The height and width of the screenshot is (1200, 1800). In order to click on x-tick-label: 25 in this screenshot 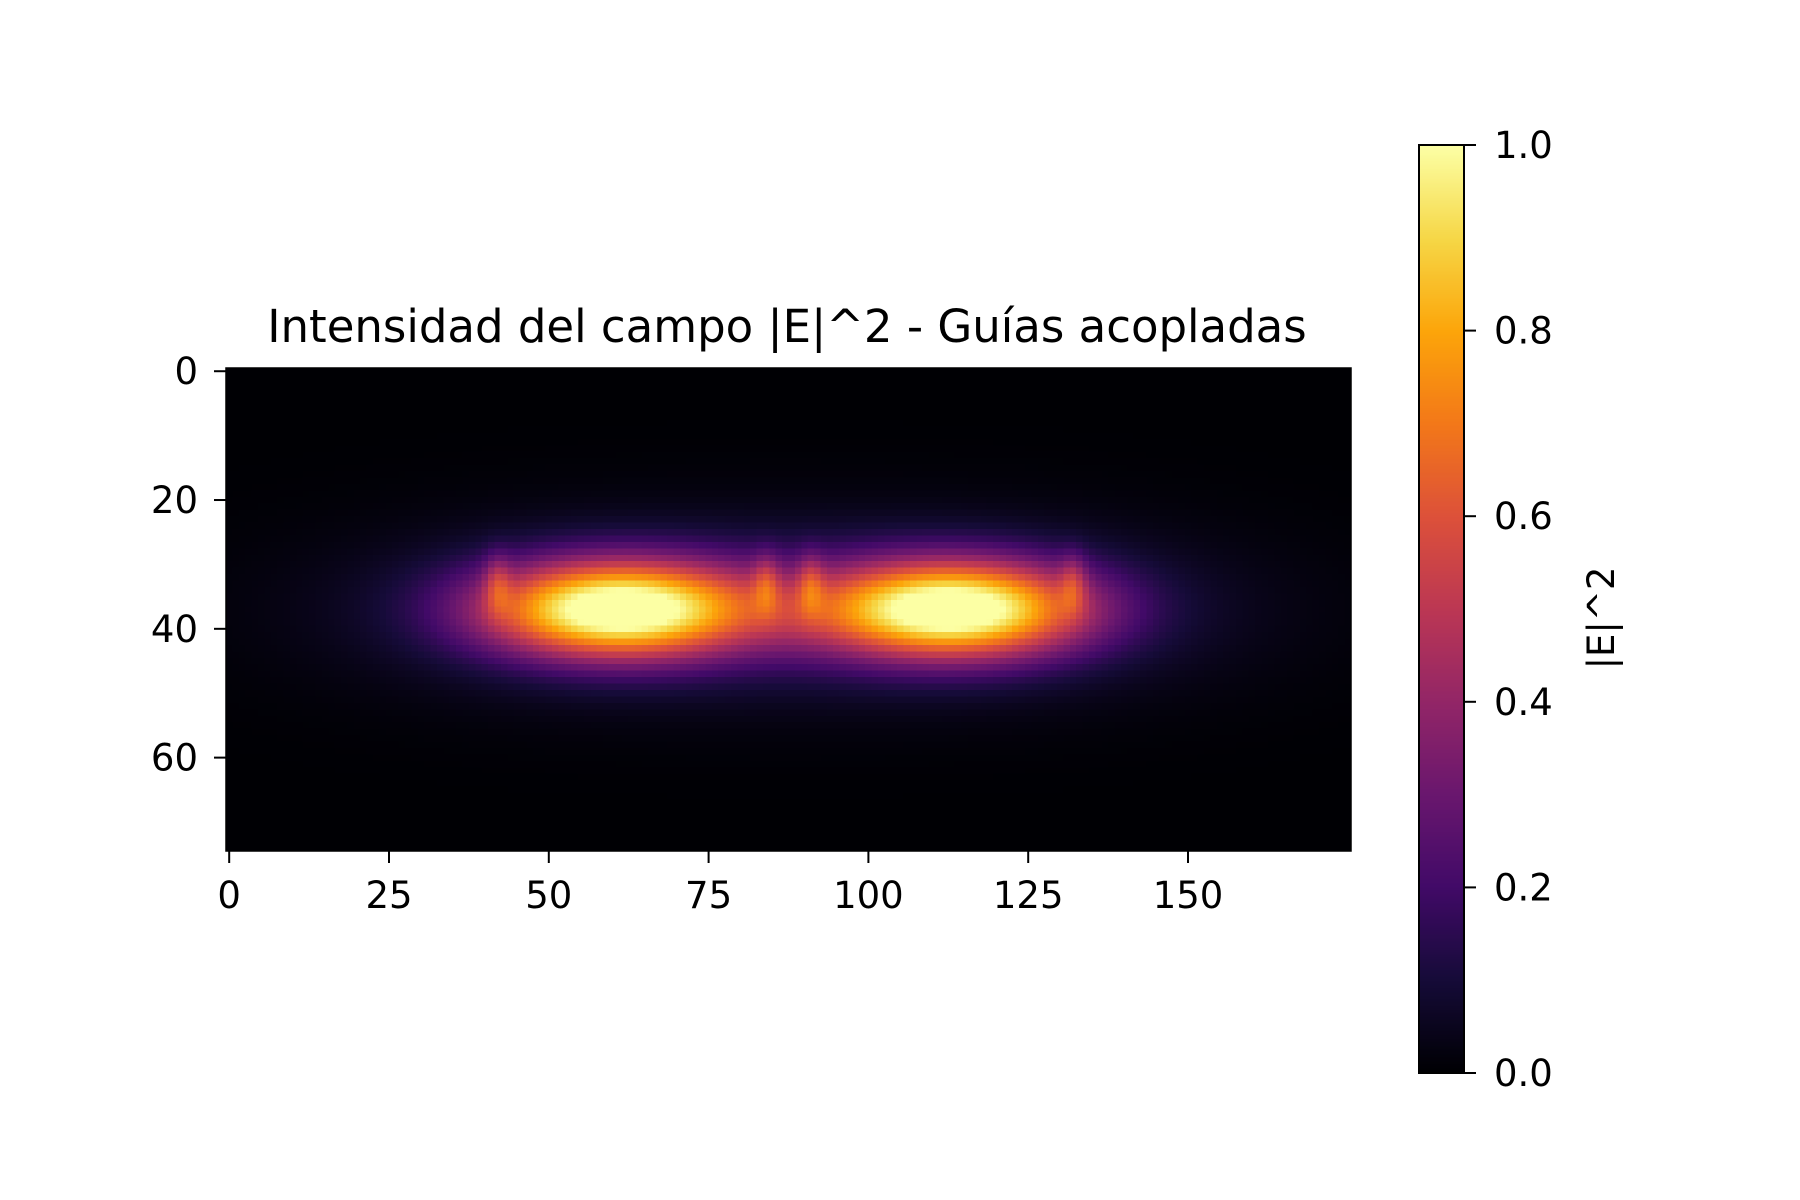, I will do `click(388, 895)`.